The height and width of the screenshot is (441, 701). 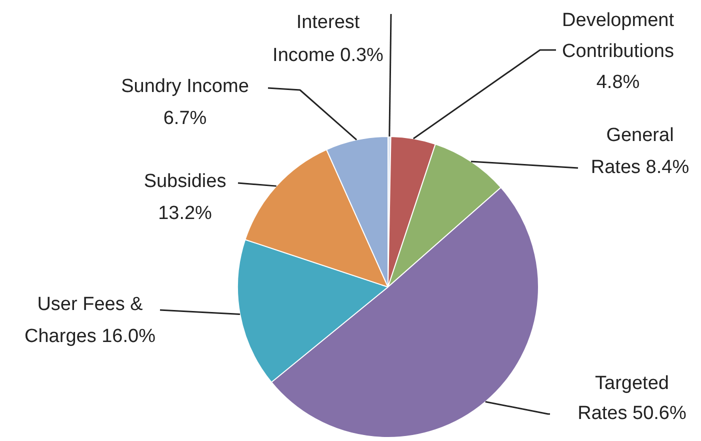 What do you see at coordinates (640, 151) in the screenshot?
I see `slice-label: General Rates 8.4%` at bounding box center [640, 151].